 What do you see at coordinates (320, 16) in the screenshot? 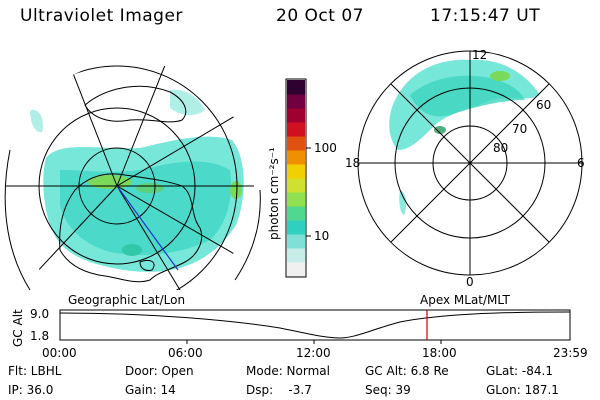
I see `date-label: 20 Oct 07` at bounding box center [320, 16].